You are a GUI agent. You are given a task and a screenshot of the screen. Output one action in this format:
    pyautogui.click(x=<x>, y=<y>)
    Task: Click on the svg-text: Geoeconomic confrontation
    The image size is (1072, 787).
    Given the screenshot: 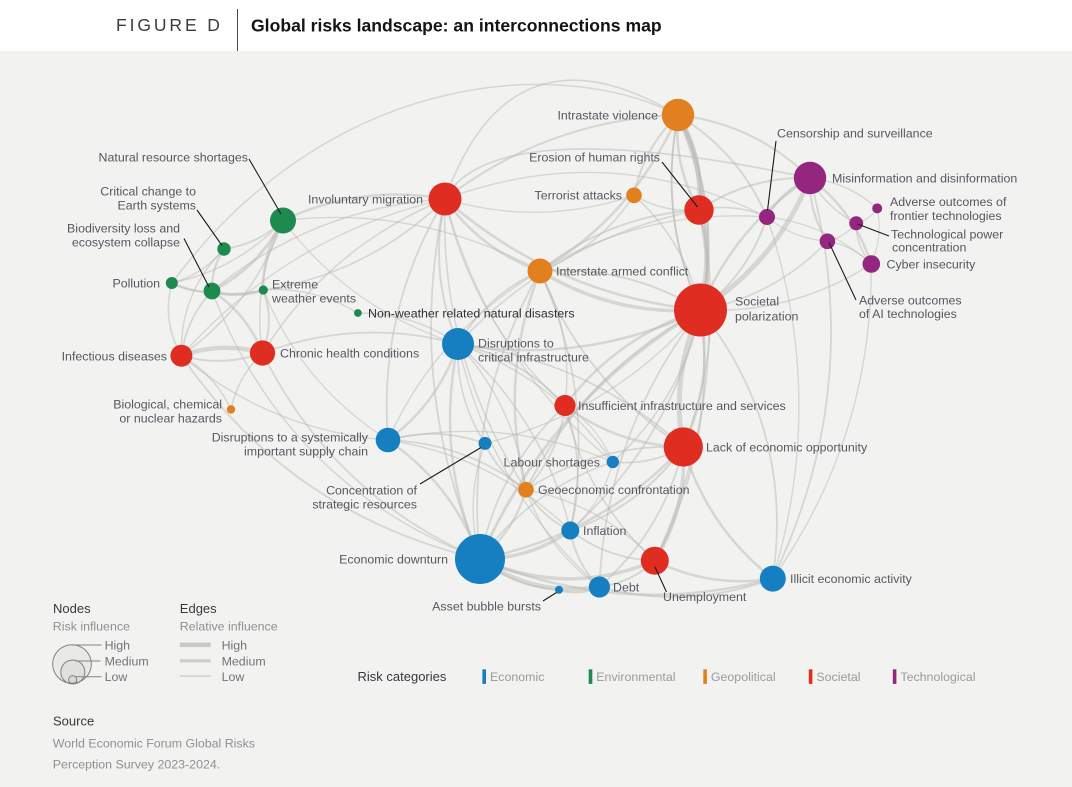 What is the action you would take?
    pyautogui.click(x=614, y=490)
    